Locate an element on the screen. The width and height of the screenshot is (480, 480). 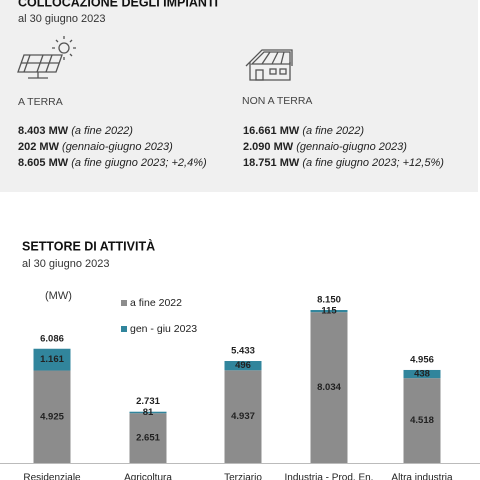
x-tick-label: Industria - Prod. En. is located at coordinates (329, 476).